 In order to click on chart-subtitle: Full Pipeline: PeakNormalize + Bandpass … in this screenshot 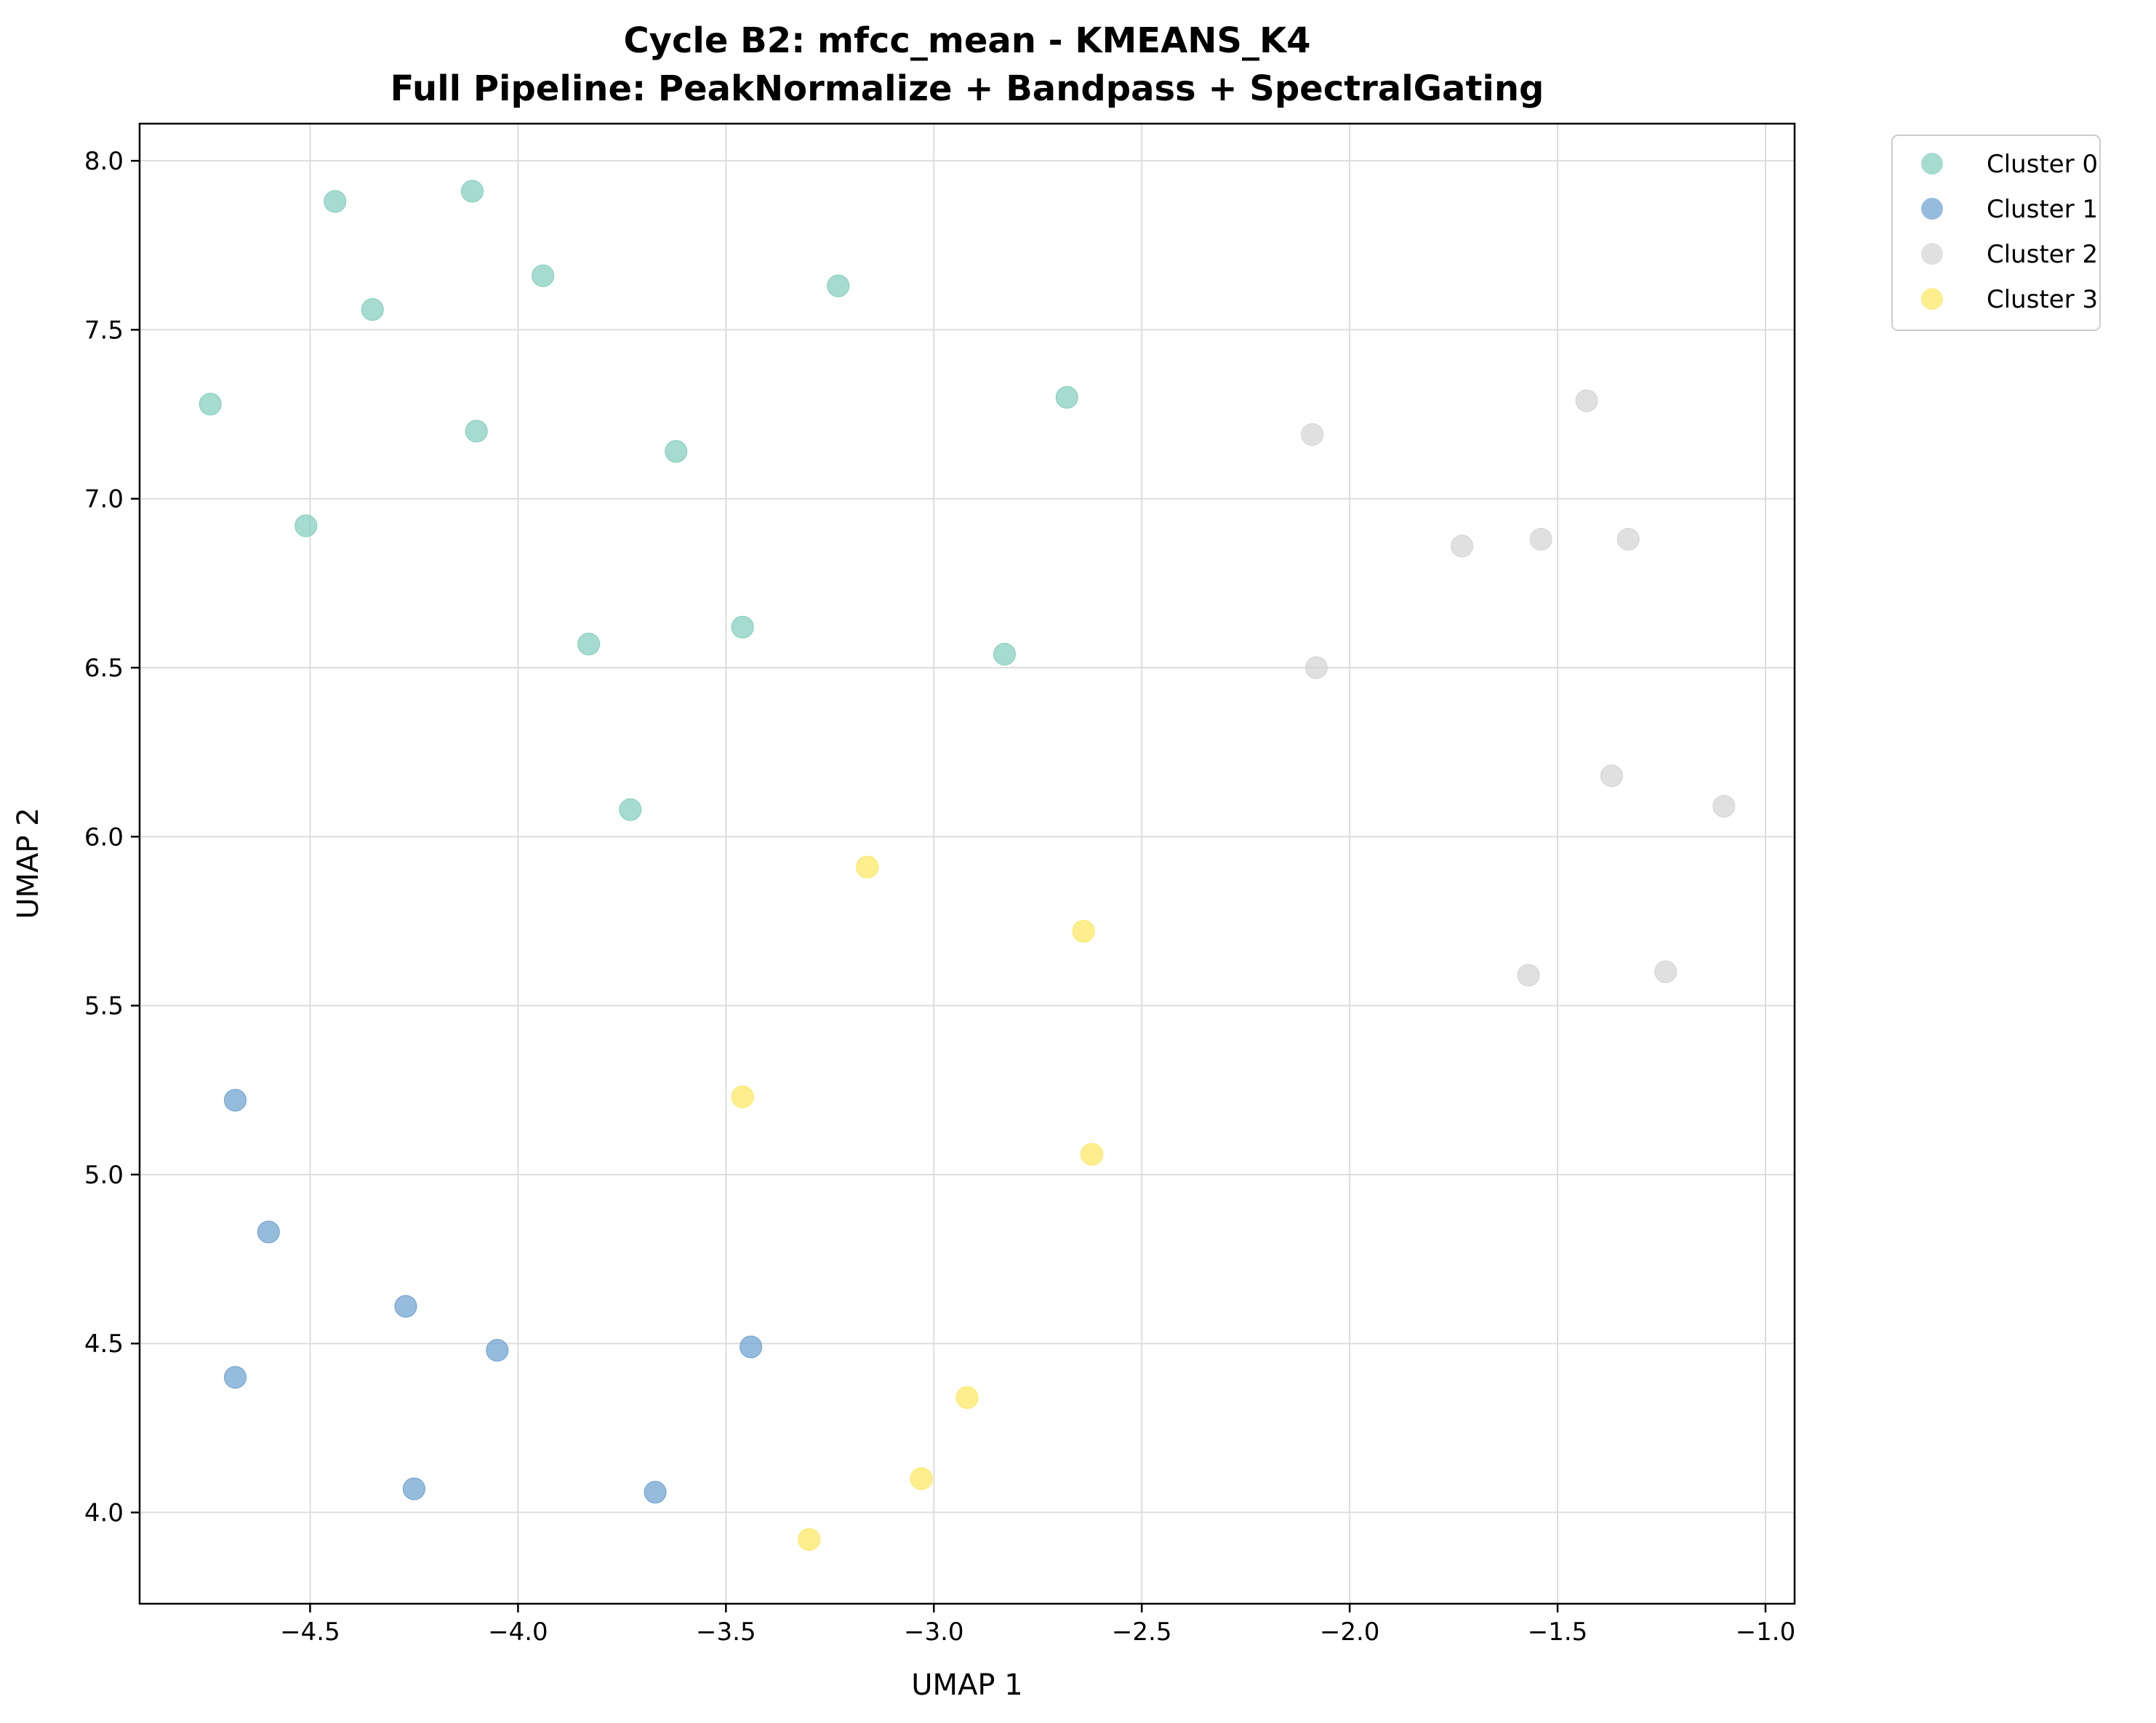, I will do `click(967, 88)`.